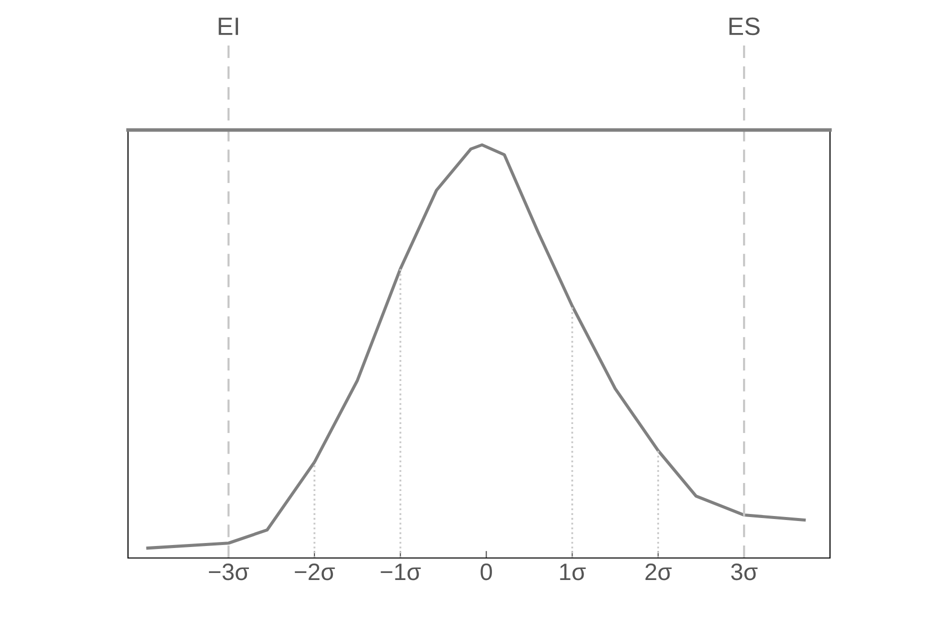  What do you see at coordinates (314, 571) in the screenshot?
I see `x-tick-label: −2σ` at bounding box center [314, 571].